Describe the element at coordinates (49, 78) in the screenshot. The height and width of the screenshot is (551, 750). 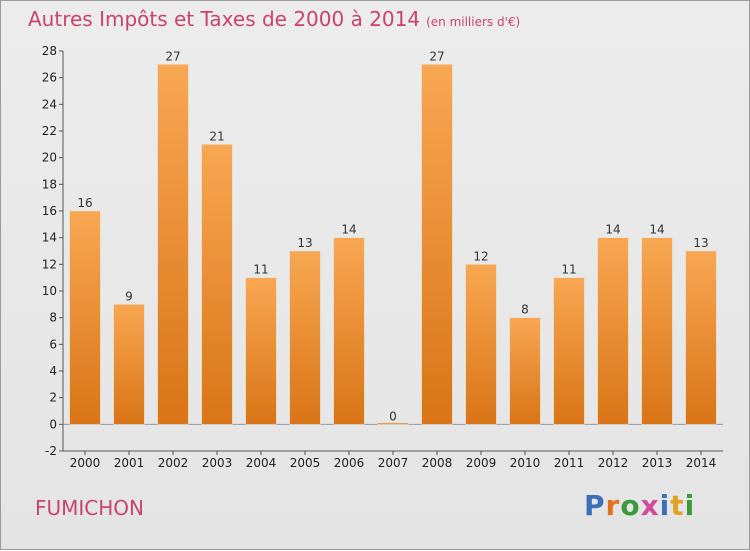
I see `y-tick-label: 26` at that location.